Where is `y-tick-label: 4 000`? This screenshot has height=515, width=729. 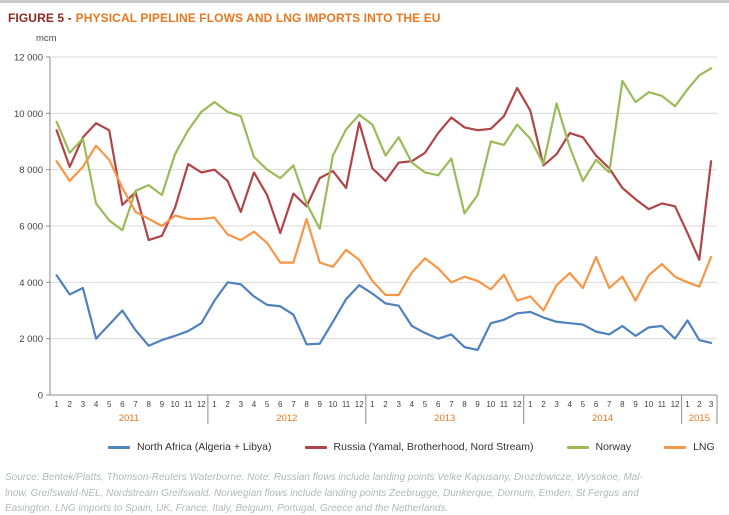
y-tick-label: 4 000 is located at coordinates (31, 283).